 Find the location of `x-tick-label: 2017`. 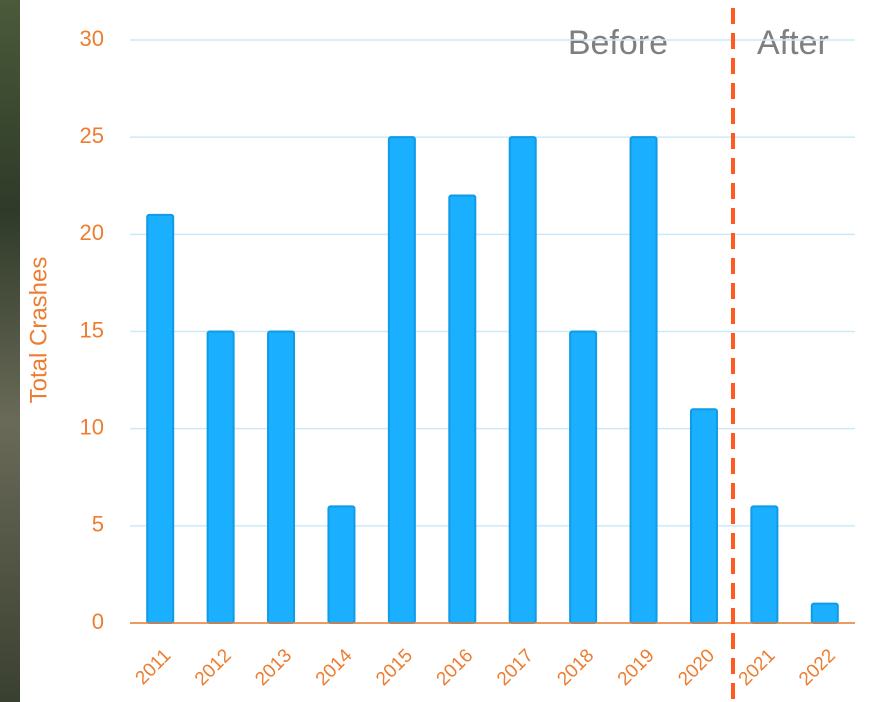

x-tick-label: 2017 is located at coordinates (515, 667).